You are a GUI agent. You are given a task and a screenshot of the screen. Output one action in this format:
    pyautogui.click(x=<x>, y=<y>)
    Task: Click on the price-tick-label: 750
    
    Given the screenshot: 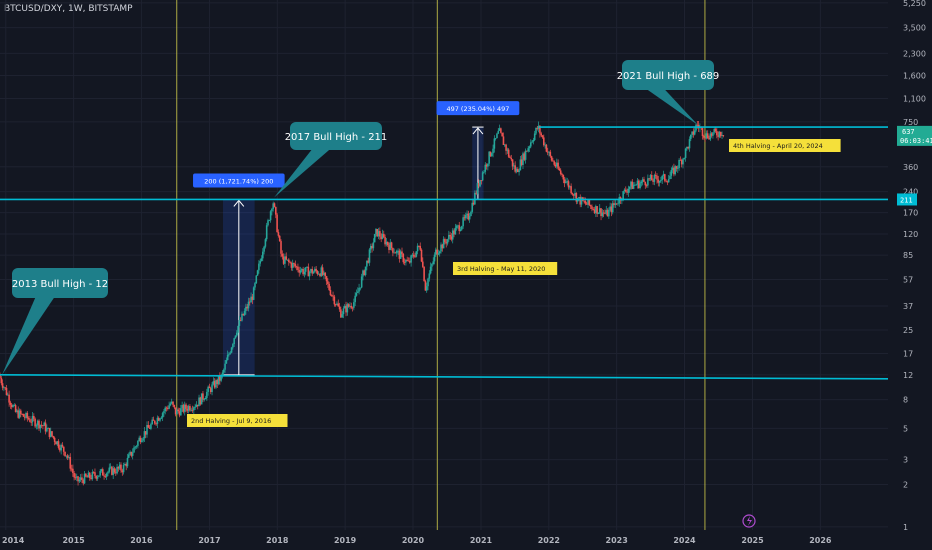 What is the action you would take?
    pyautogui.click(x=910, y=122)
    